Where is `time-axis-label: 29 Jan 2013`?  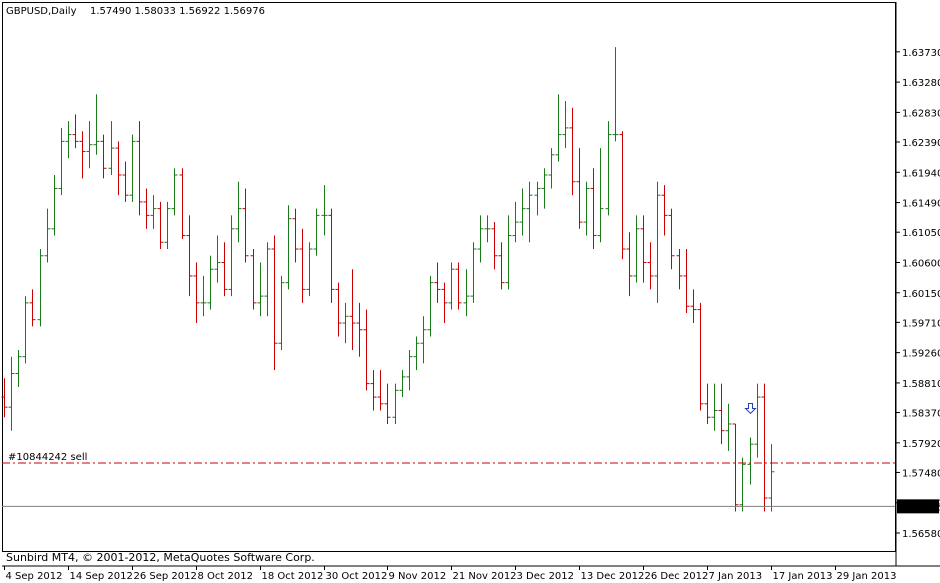 time-axis-label: 29 Jan 2013 is located at coordinates (867, 576).